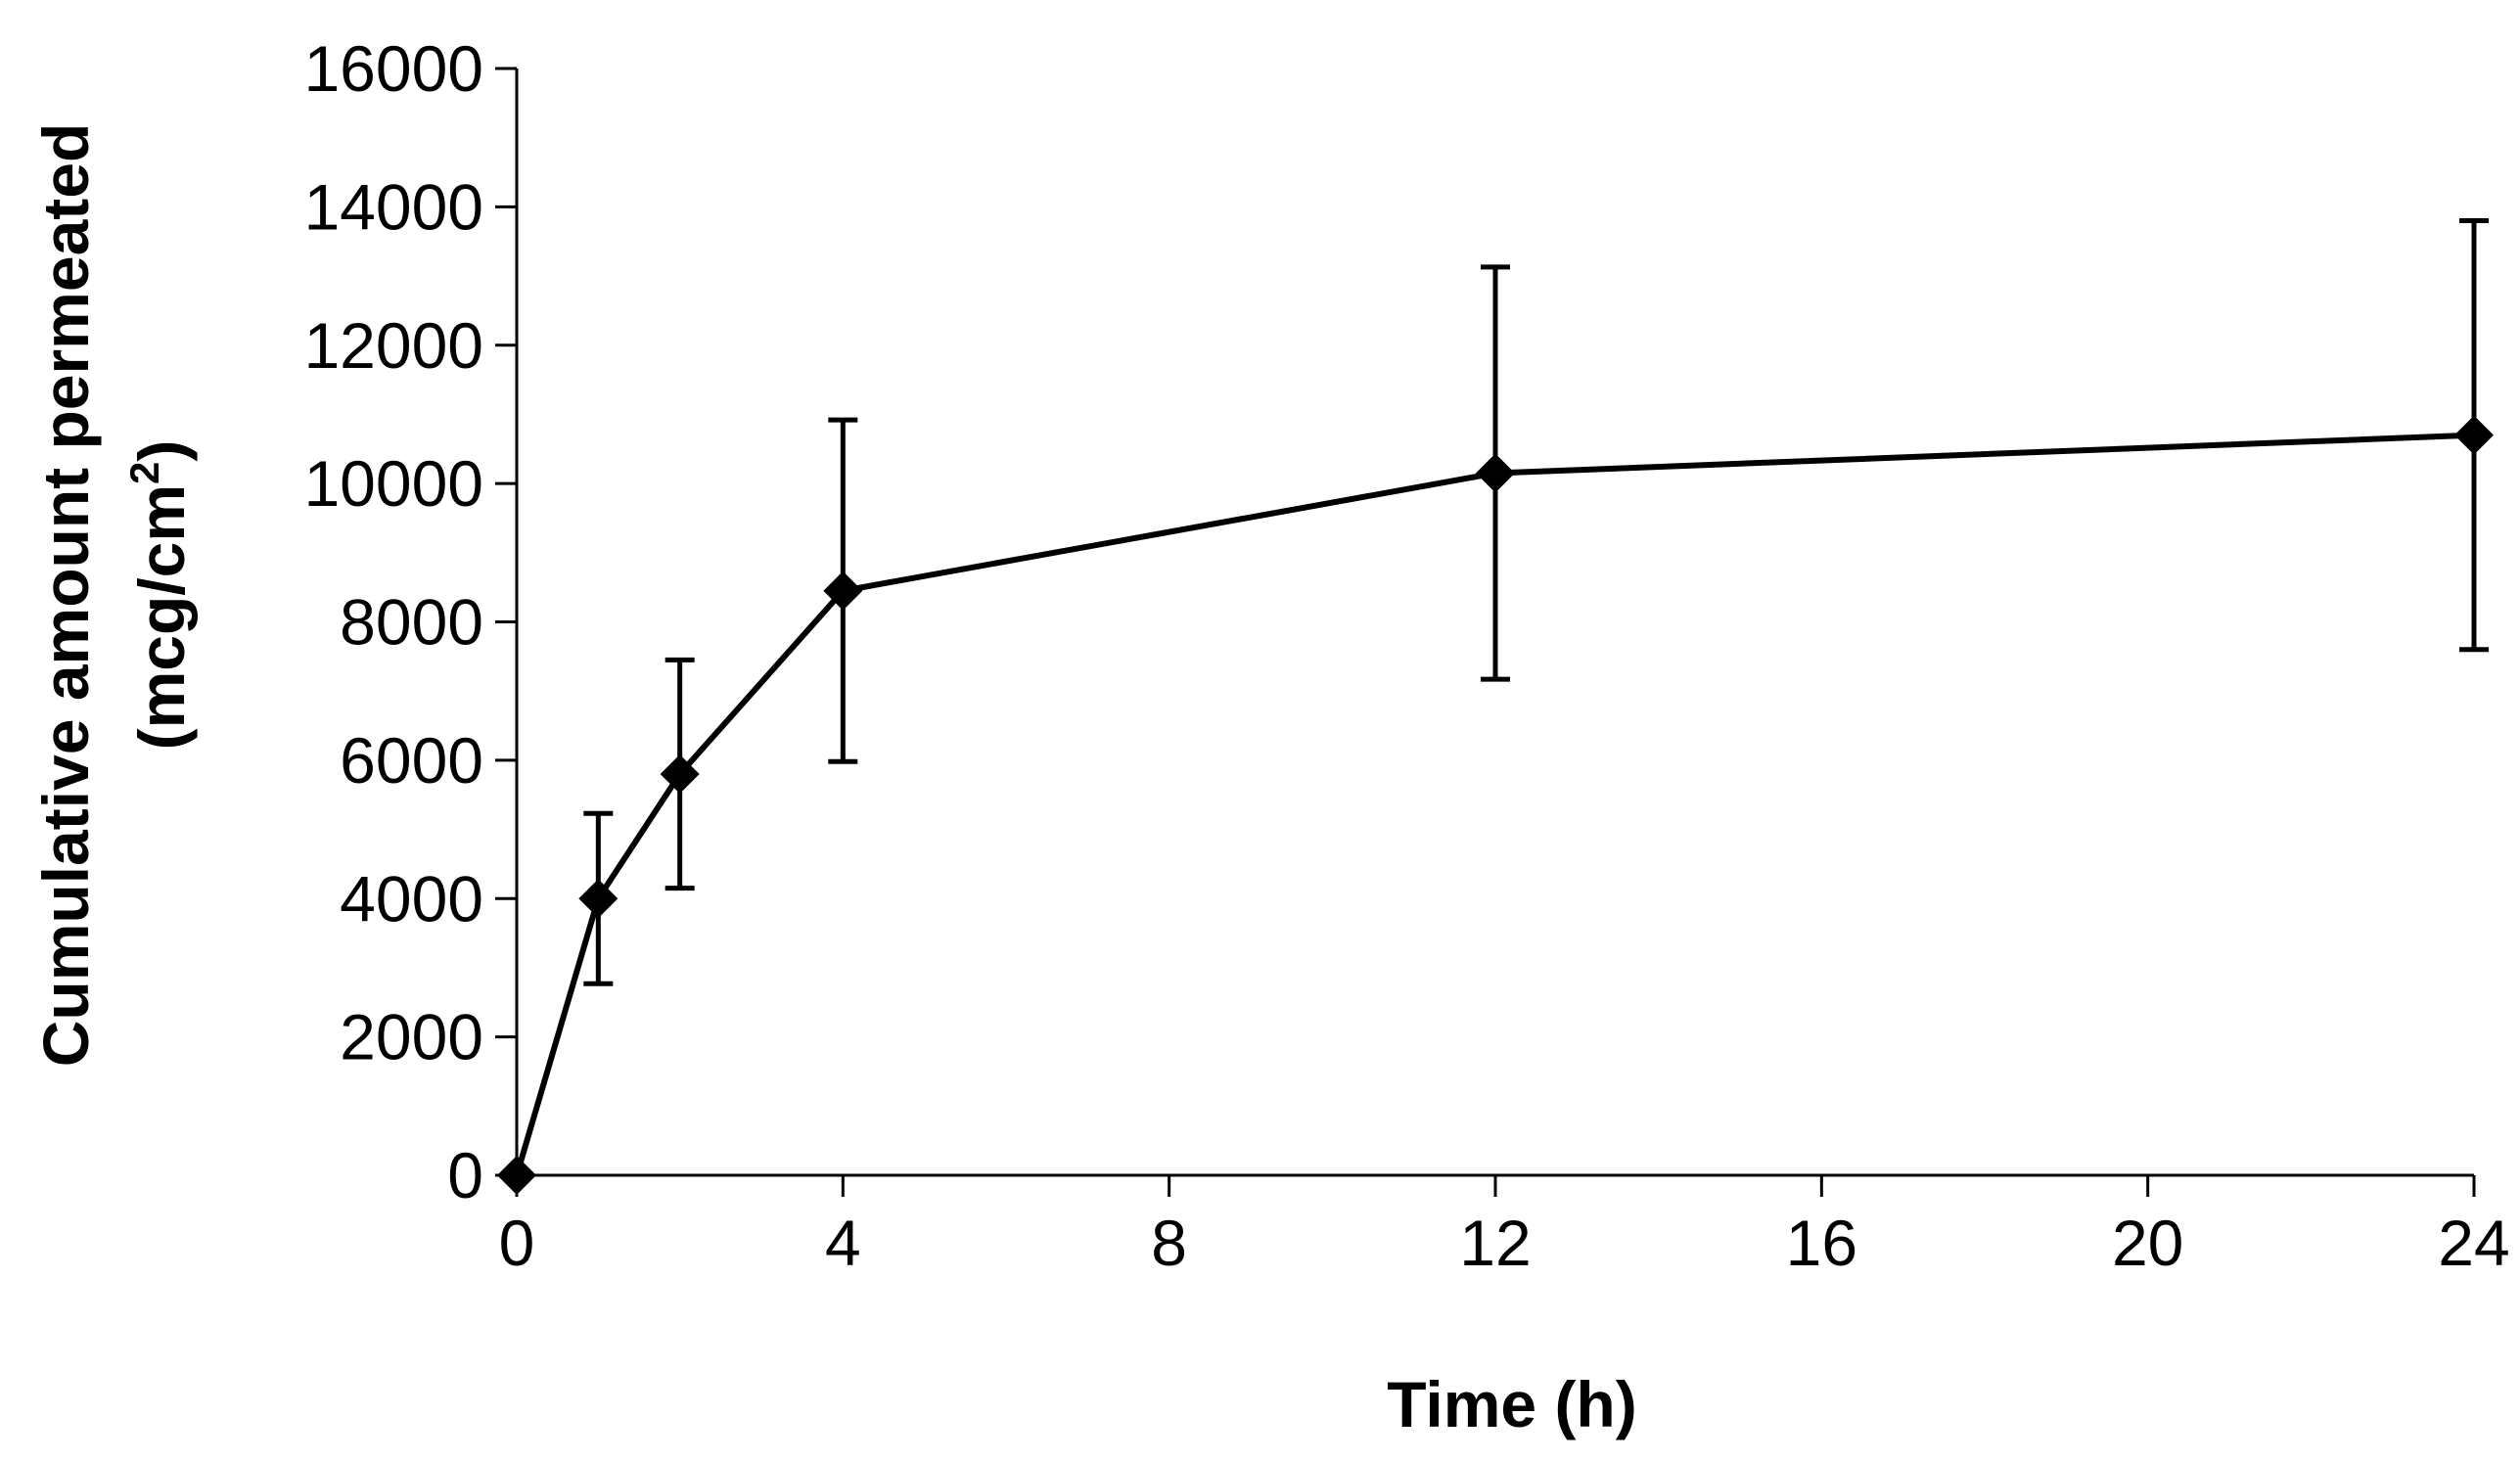  I want to click on y-axis-unit-prefix: (mcg/cm, so click(161, 617).